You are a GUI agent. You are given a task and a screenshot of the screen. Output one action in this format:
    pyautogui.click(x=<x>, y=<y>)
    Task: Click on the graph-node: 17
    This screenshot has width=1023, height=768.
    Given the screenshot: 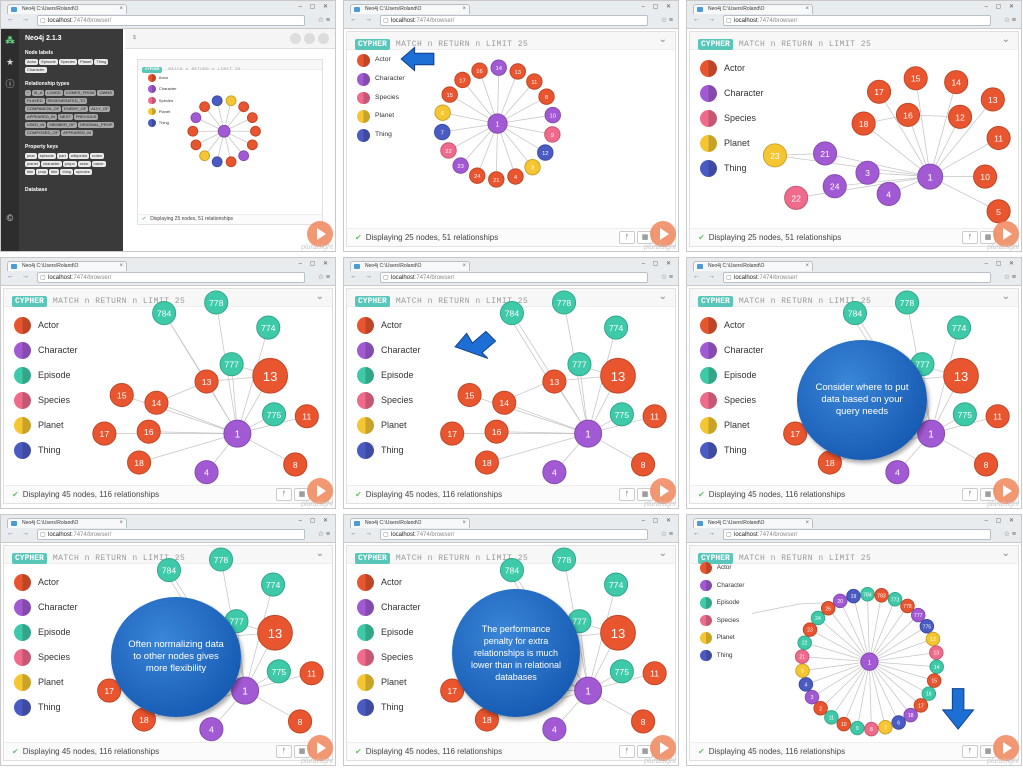 What is the action you would take?
    pyautogui.click(x=879, y=91)
    